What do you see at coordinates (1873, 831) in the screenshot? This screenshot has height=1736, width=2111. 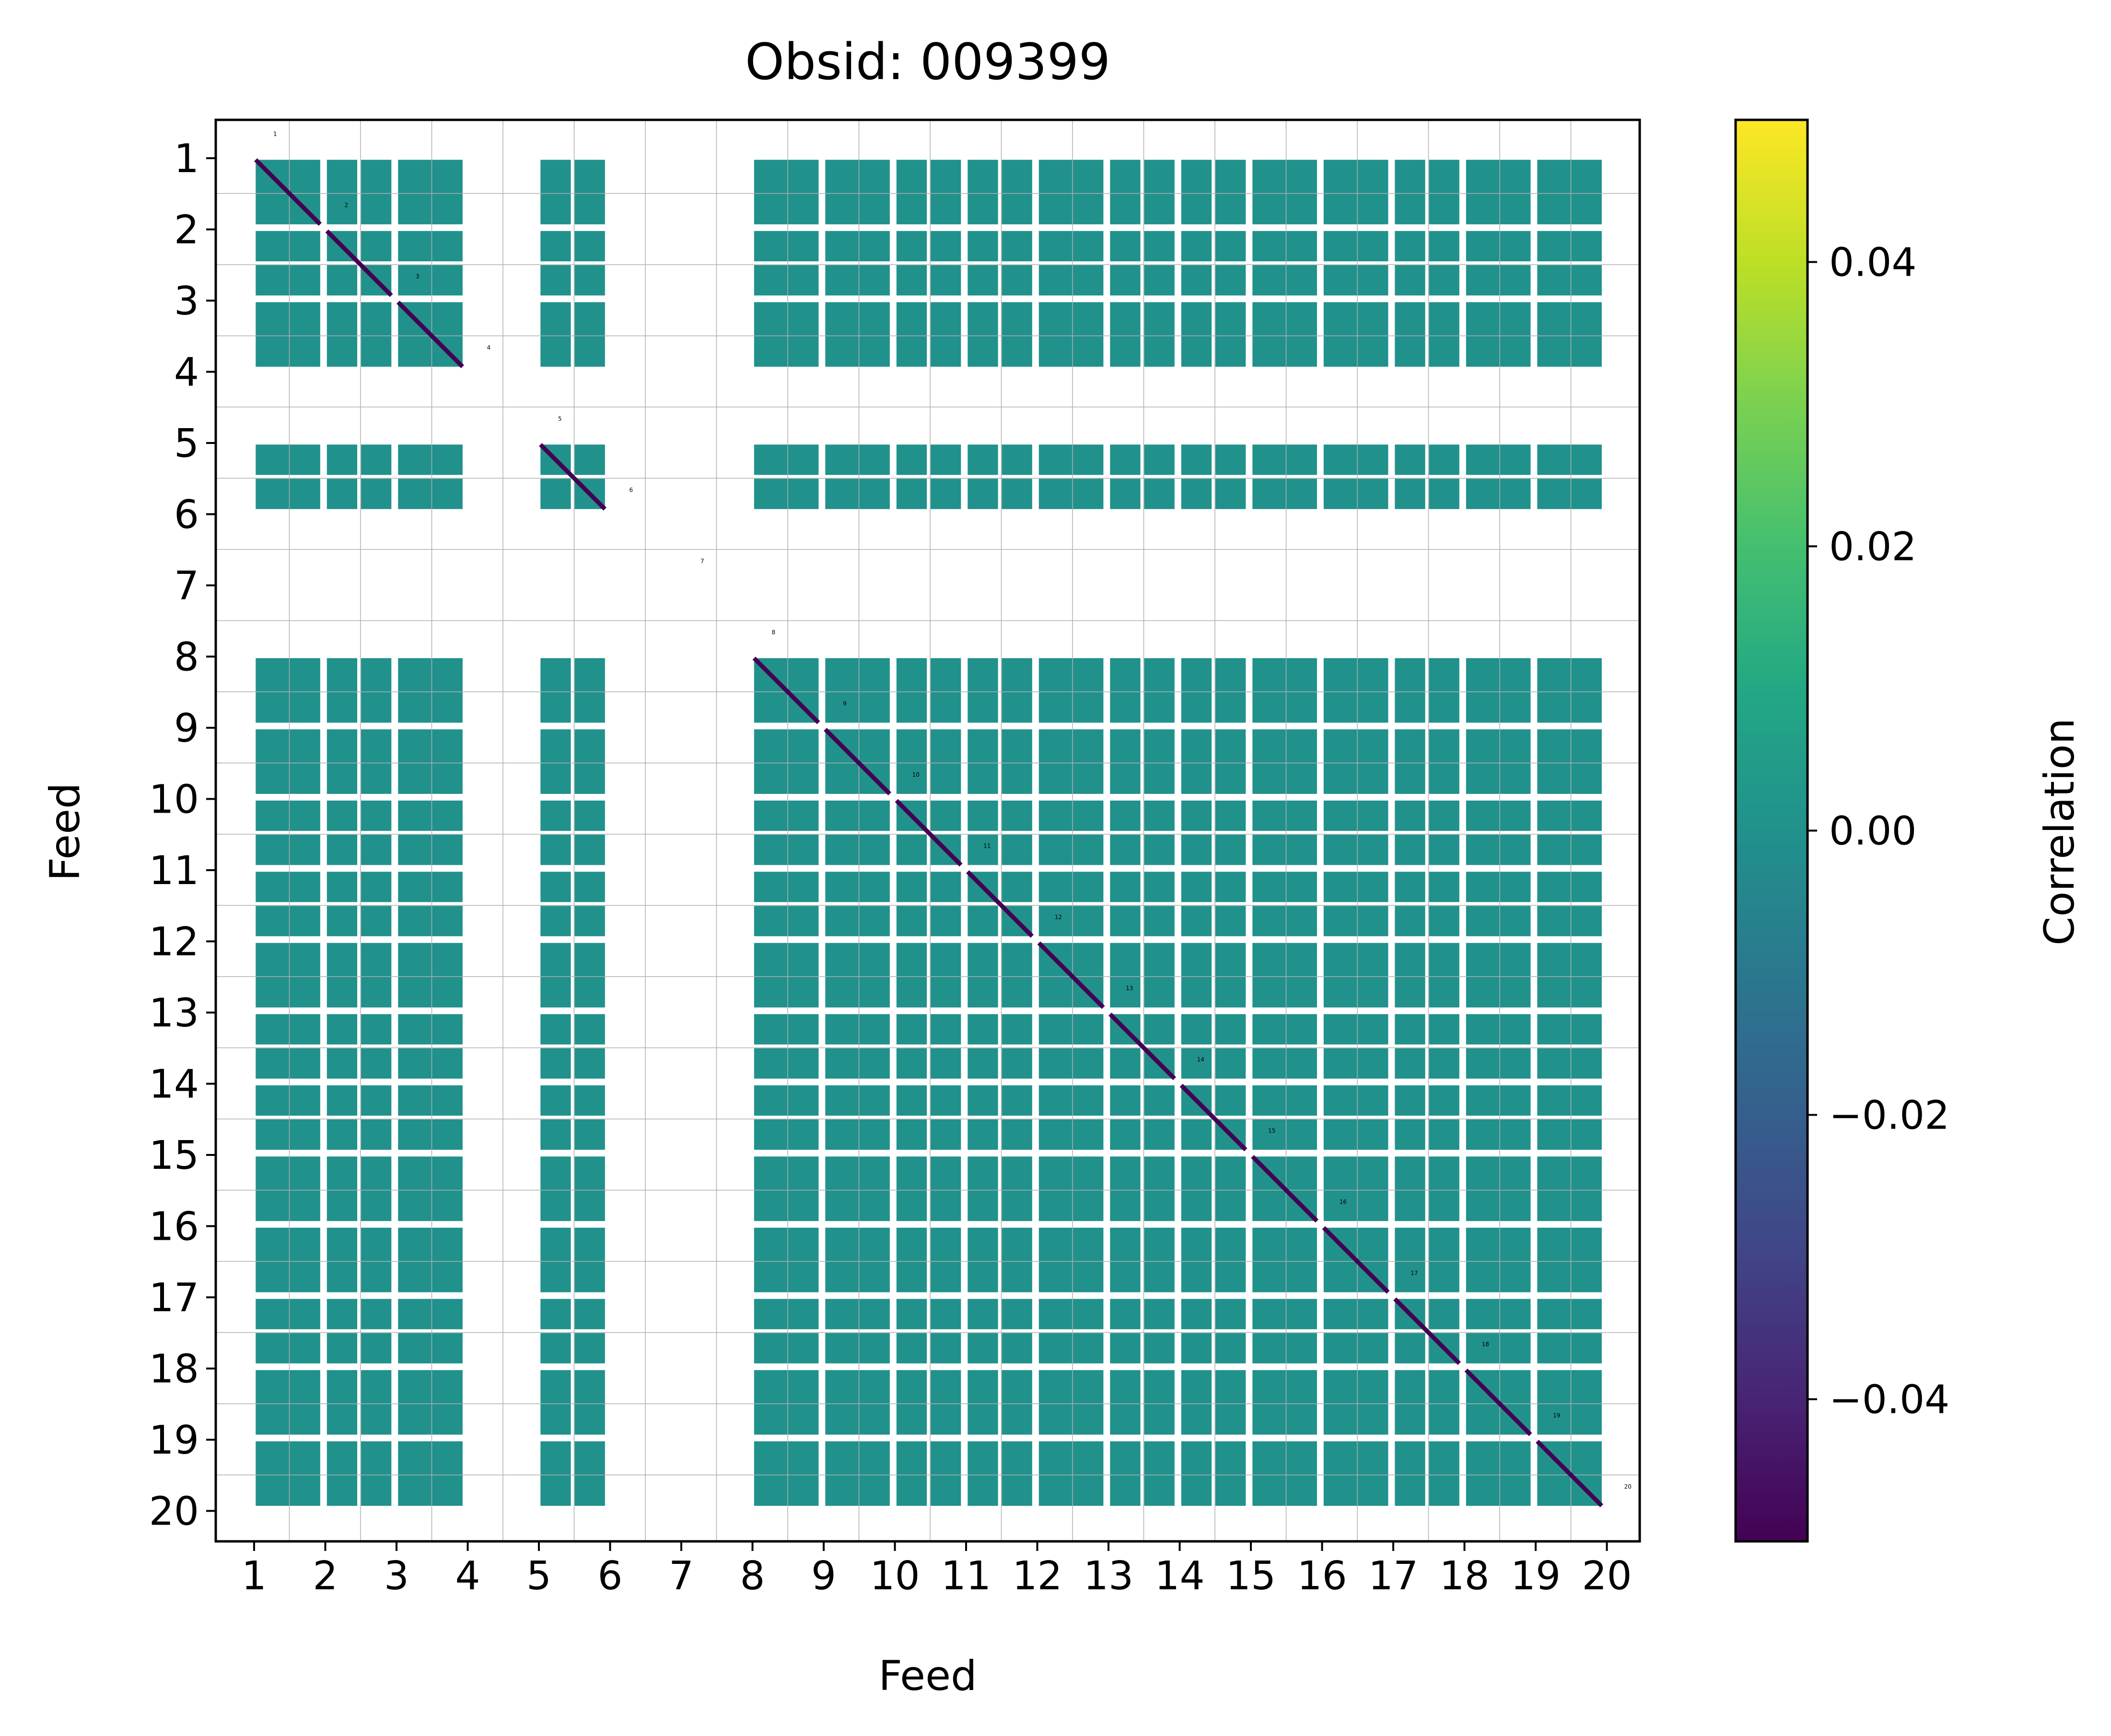 I see `cbar-tick-label-2: 0.00` at bounding box center [1873, 831].